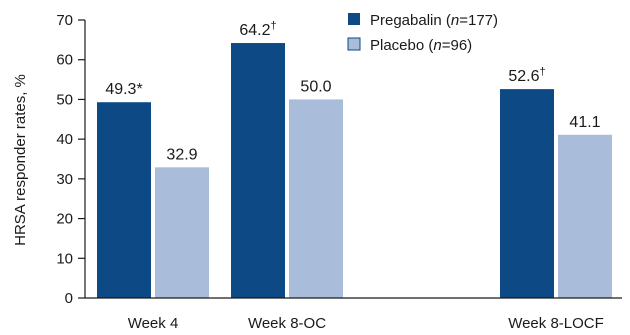 This screenshot has width=630, height=335. What do you see at coordinates (584, 122) in the screenshot?
I see `data-label: 41.1` at bounding box center [584, 122].